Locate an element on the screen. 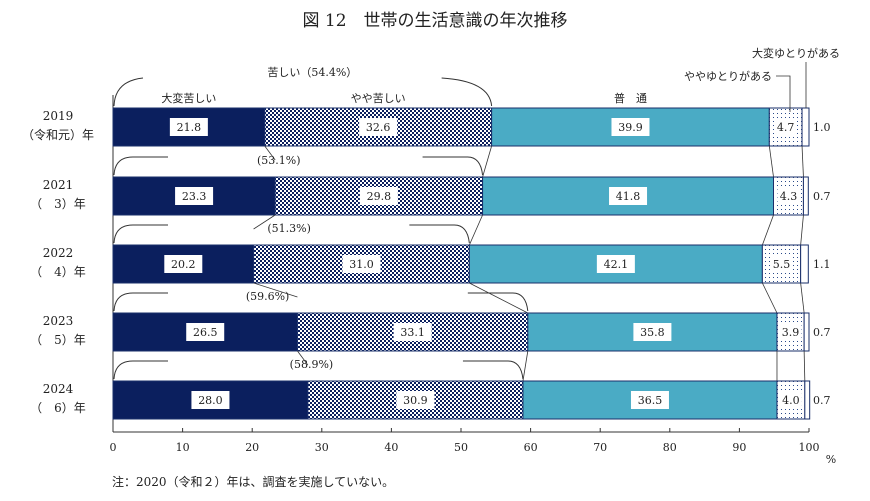 The image size is (870, 501). data-label: 23.3 is located at coordinates (194, 196).